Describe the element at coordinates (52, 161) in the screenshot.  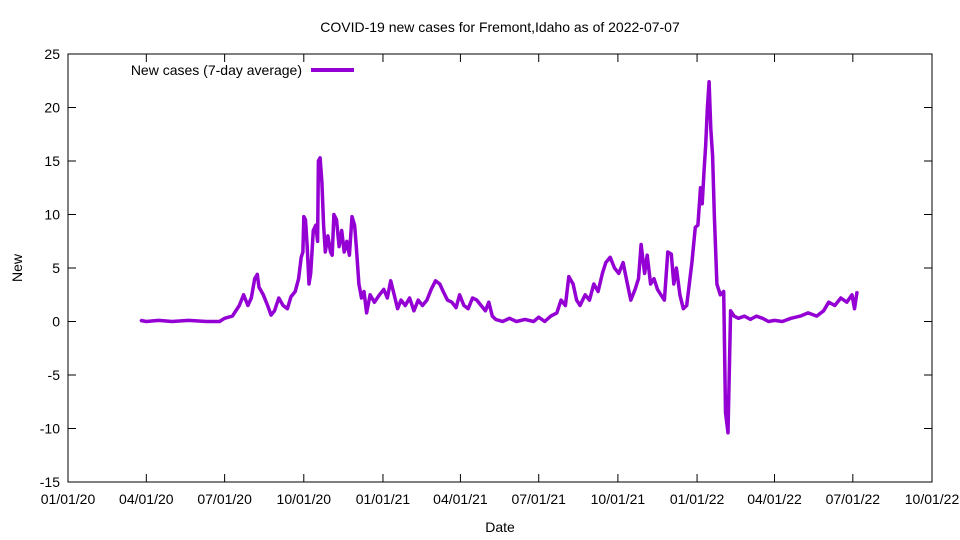
I see `y-tick-label: 15` at that location.